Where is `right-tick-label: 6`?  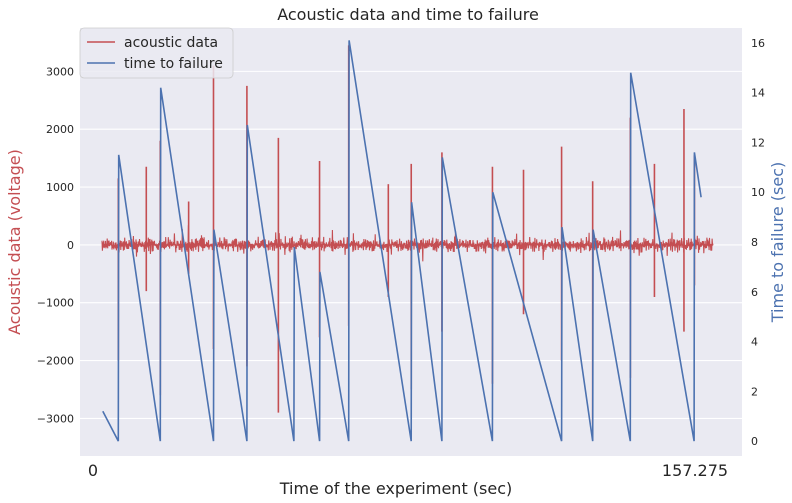
right-tick-label: 6 is located at coordinates (754, 292).